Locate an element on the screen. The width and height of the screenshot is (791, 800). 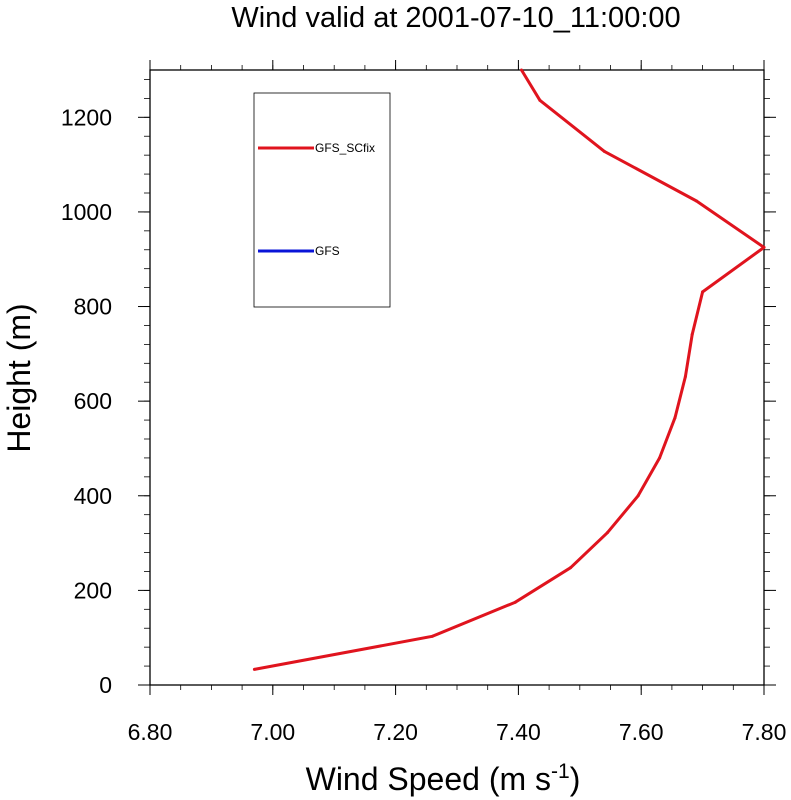
x-axis-label-main: Wind Speed (m s is located at coordinates (428, 779).